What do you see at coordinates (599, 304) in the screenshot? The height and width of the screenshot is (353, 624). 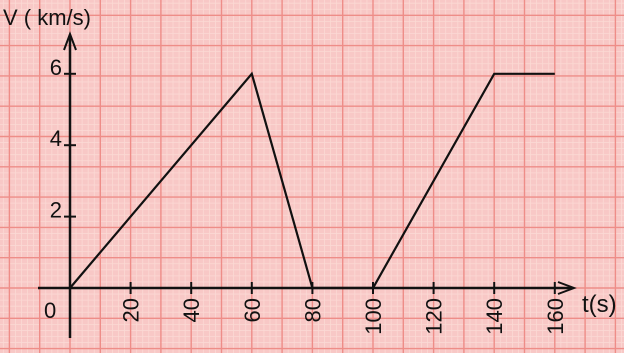 I see `x-axis-label: t(s)` at bounding box center [599, 304].